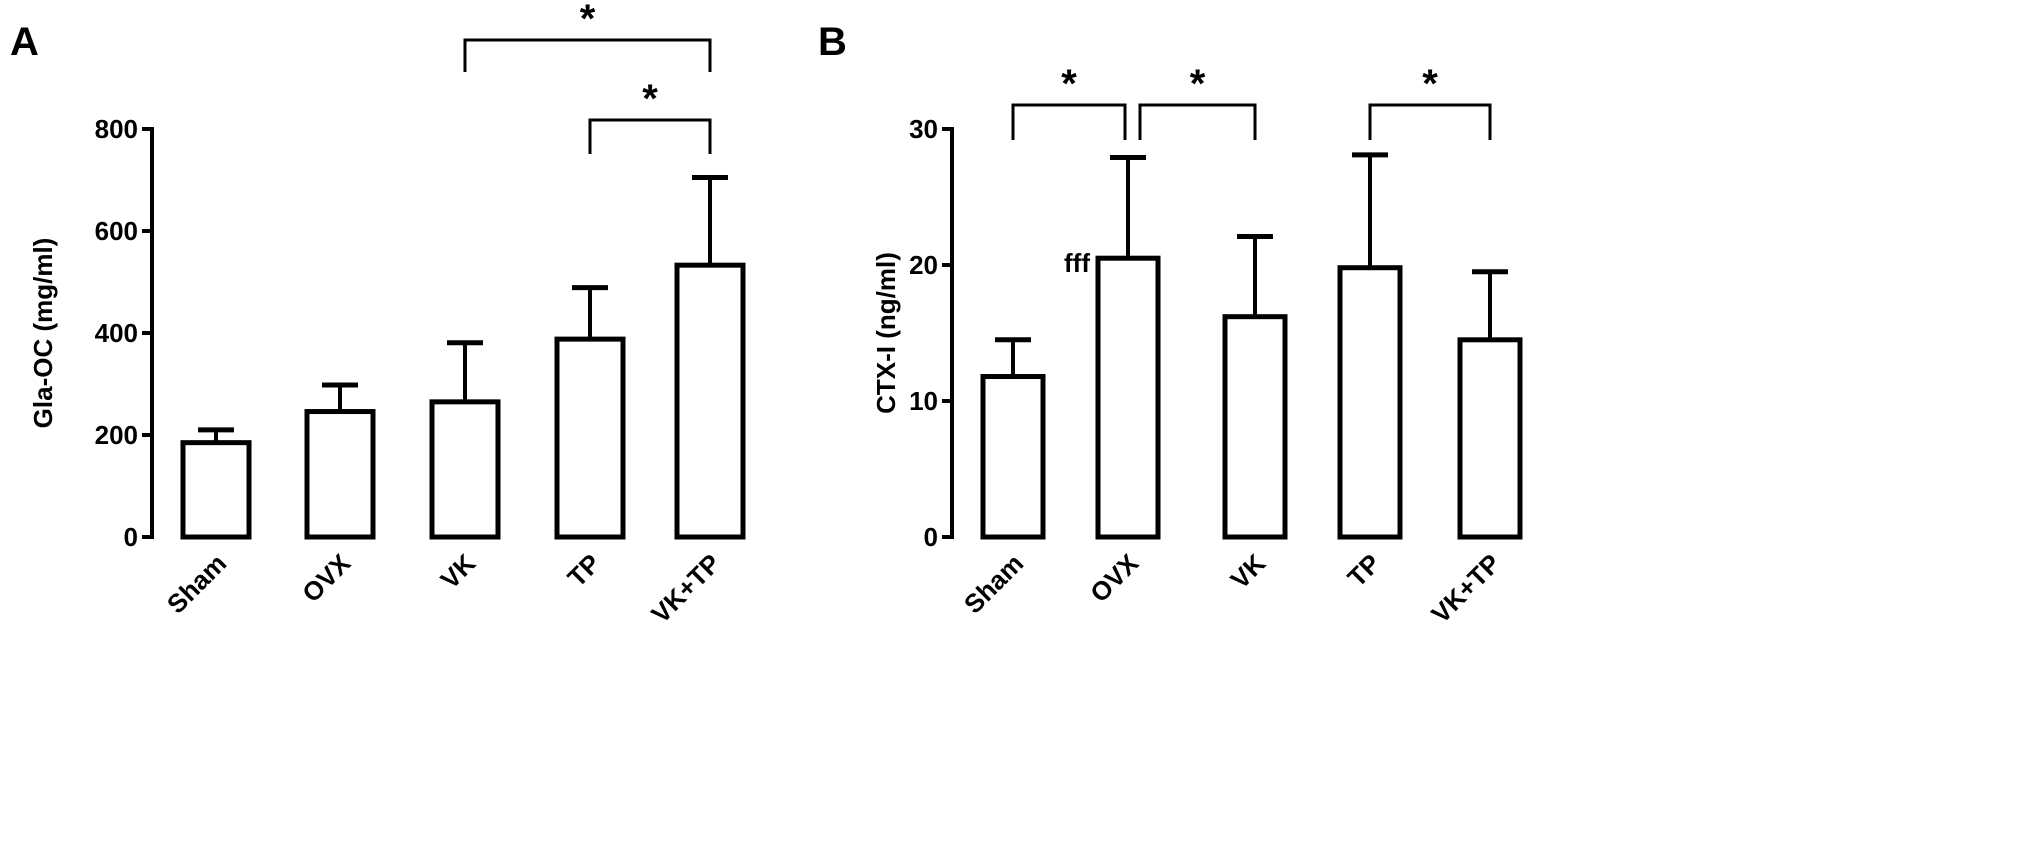 This screenshot has width=2031, height=847. I want to click on y-tick-label: 200, so click(116, 435).